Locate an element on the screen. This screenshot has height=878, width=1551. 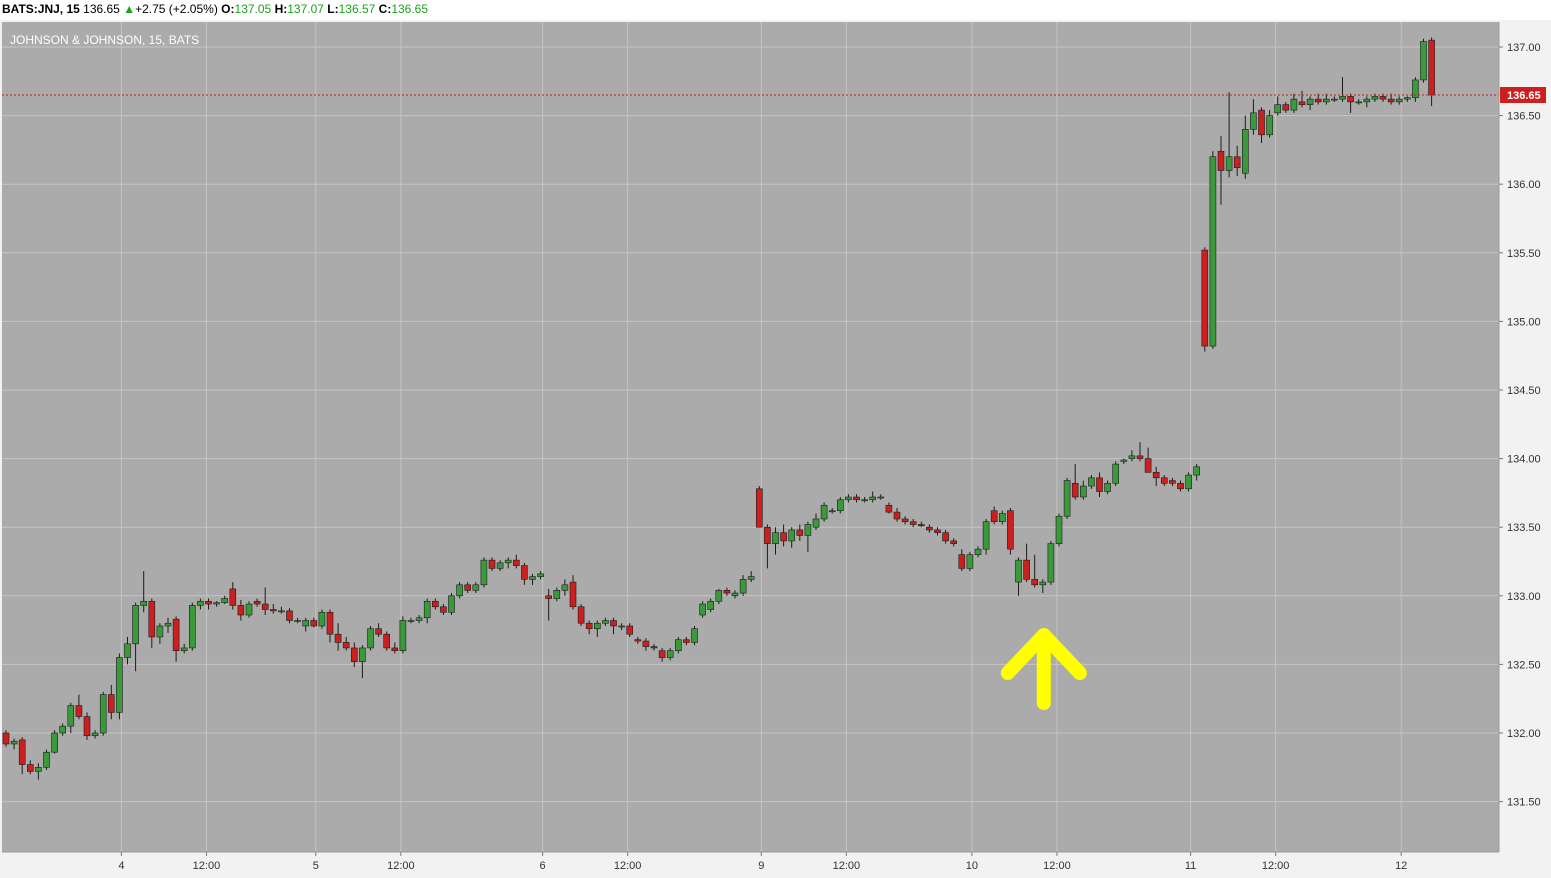
price-tick-label: 131.50 is located at coordinates (1524, 803).